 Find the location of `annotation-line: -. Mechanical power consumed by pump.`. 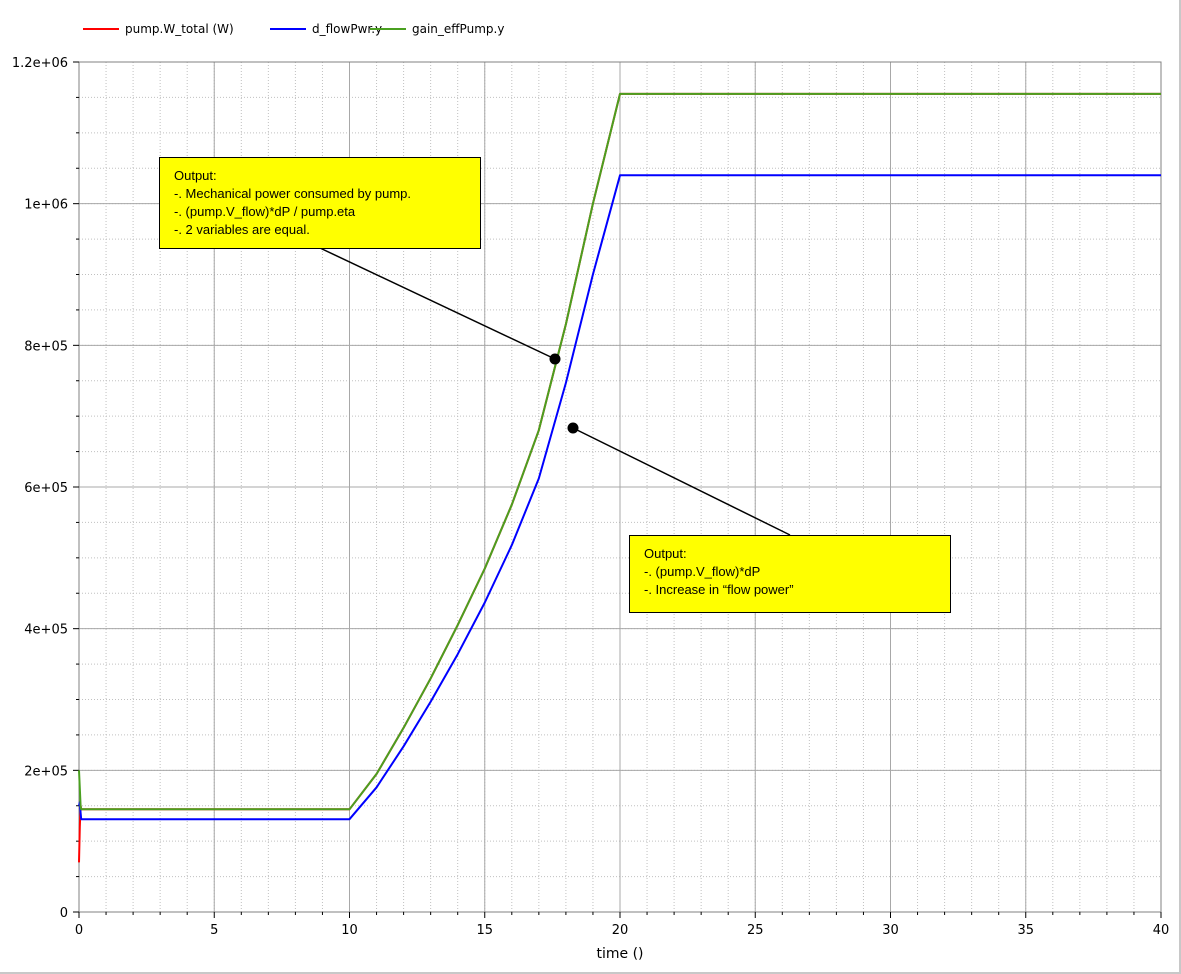

annotation-line: -. Mechanical power consumed by pump. is located at coordinates (293, 193).